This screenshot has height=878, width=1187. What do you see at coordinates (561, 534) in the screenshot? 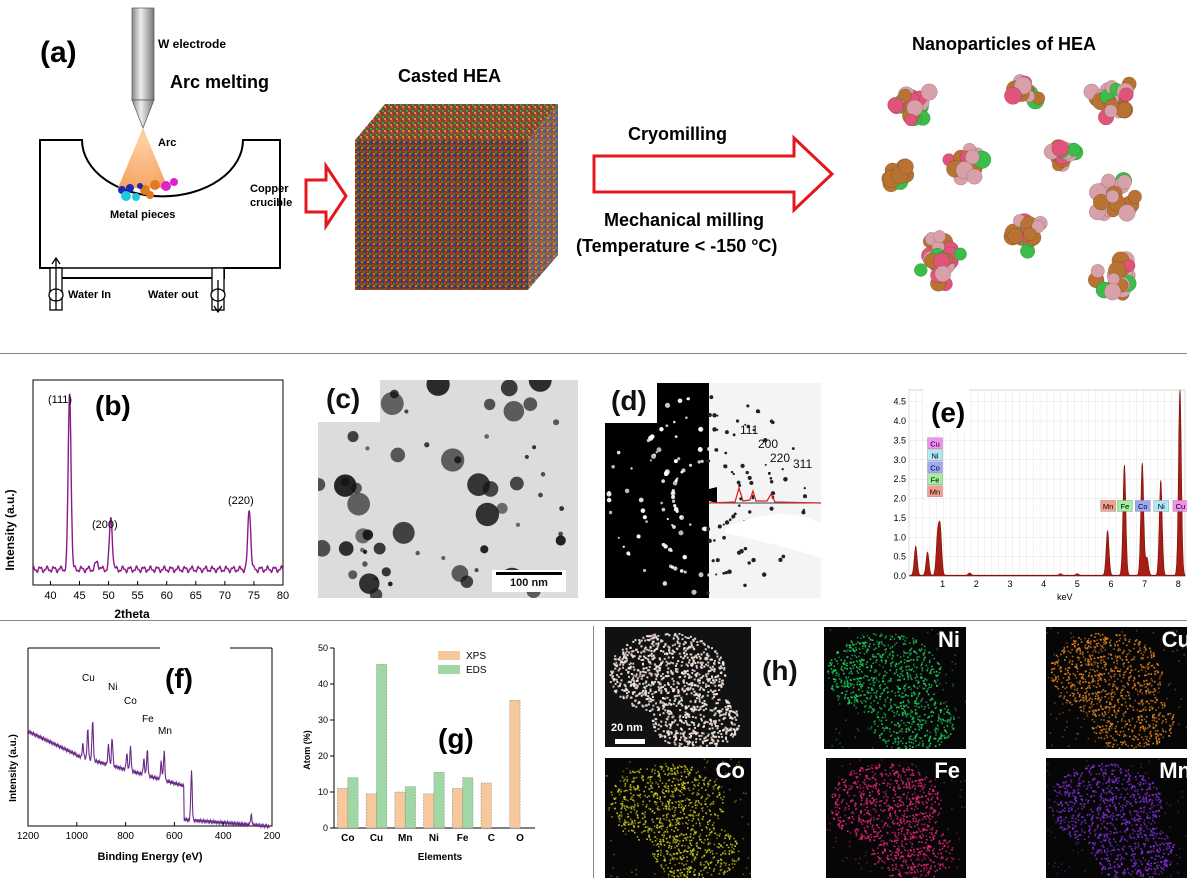
I see `nanoparticle-dot` at bounding box center [561, 534].